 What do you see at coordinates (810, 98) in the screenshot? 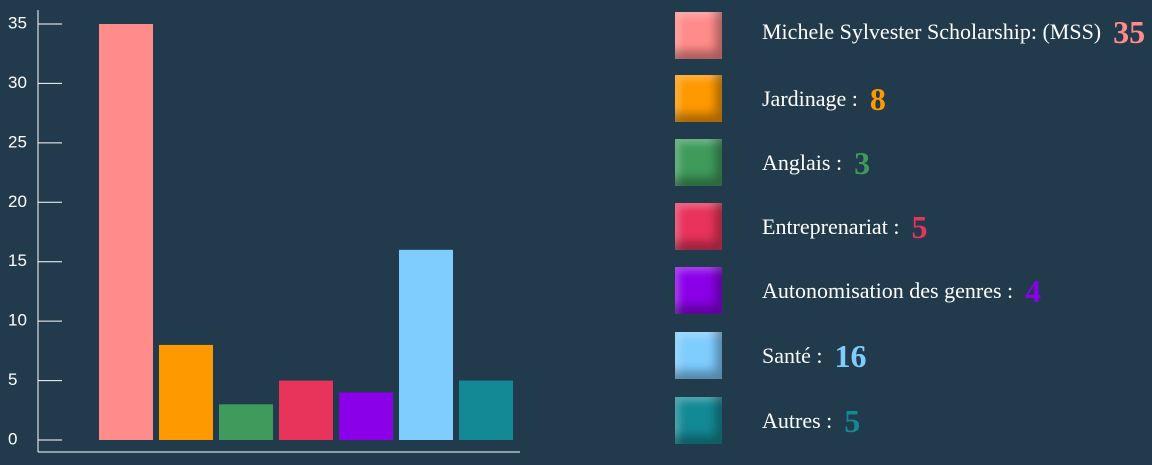
I see `legend-label: Jardinage :` at bounding box center [810, 98].